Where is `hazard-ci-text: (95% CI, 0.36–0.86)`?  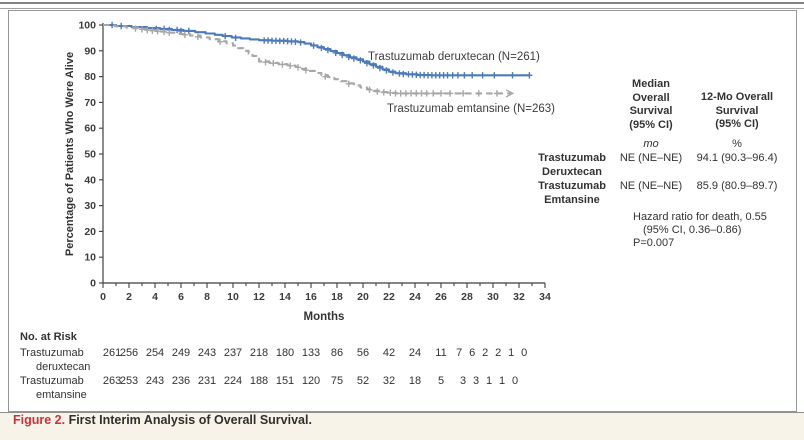 hazard-ci-text: (95% CI, 0.36–0.86) is located at coordinates (692, 230).